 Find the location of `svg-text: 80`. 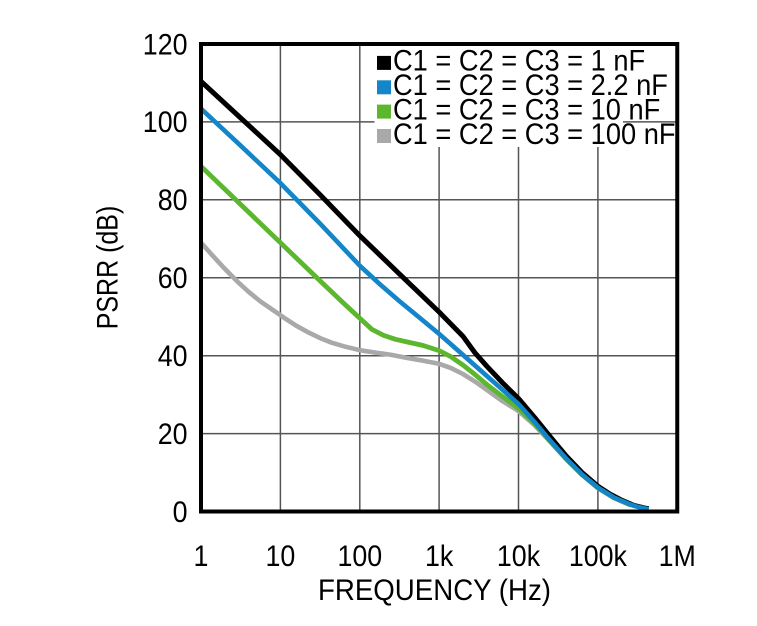

svg-text: 80 is located at coordinates (173, 200).